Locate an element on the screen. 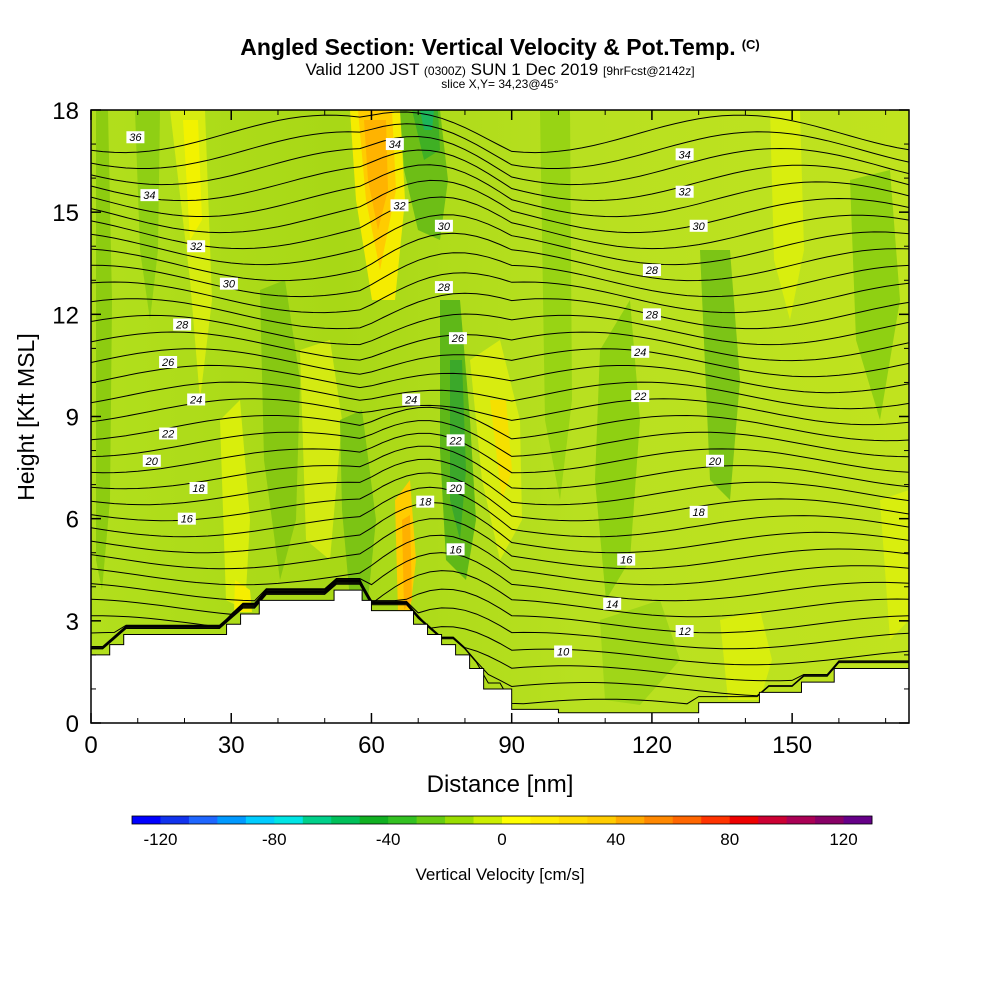 The image size is (1000, 1000). x-tick-label: 0 is located at coordinates (90, 745).